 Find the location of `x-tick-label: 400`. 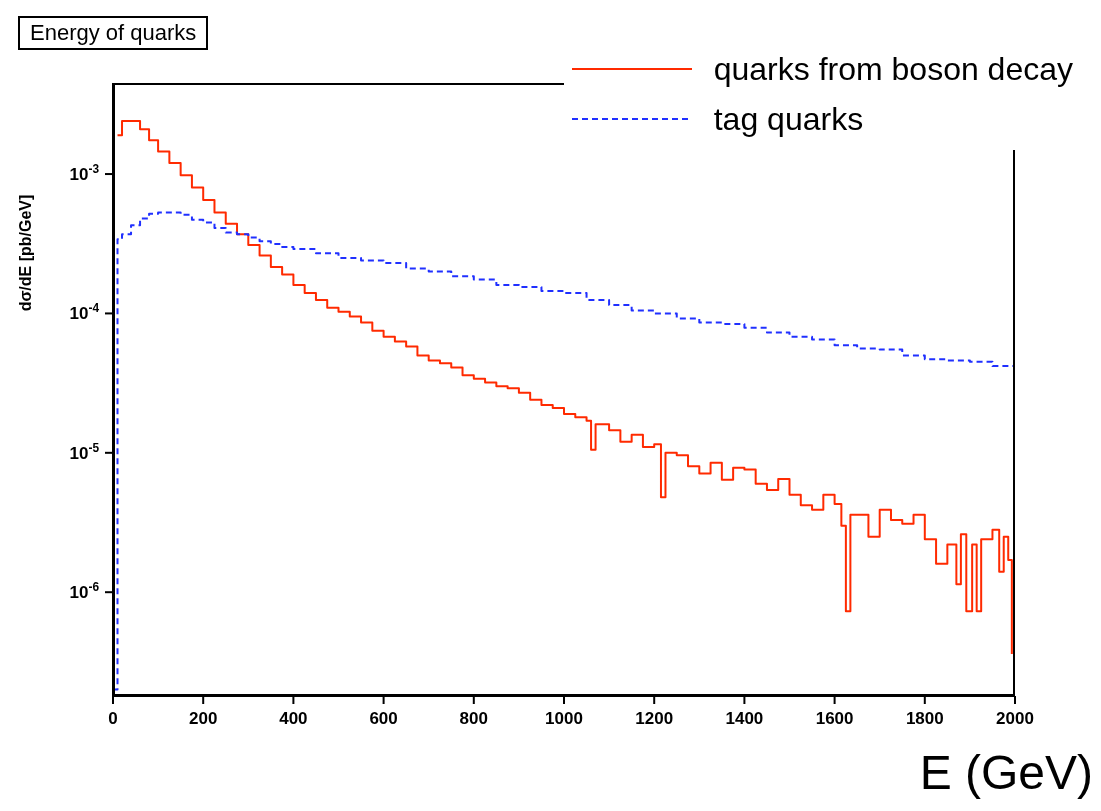

x-tick-label: 400 is located at coordinates (293, 718).